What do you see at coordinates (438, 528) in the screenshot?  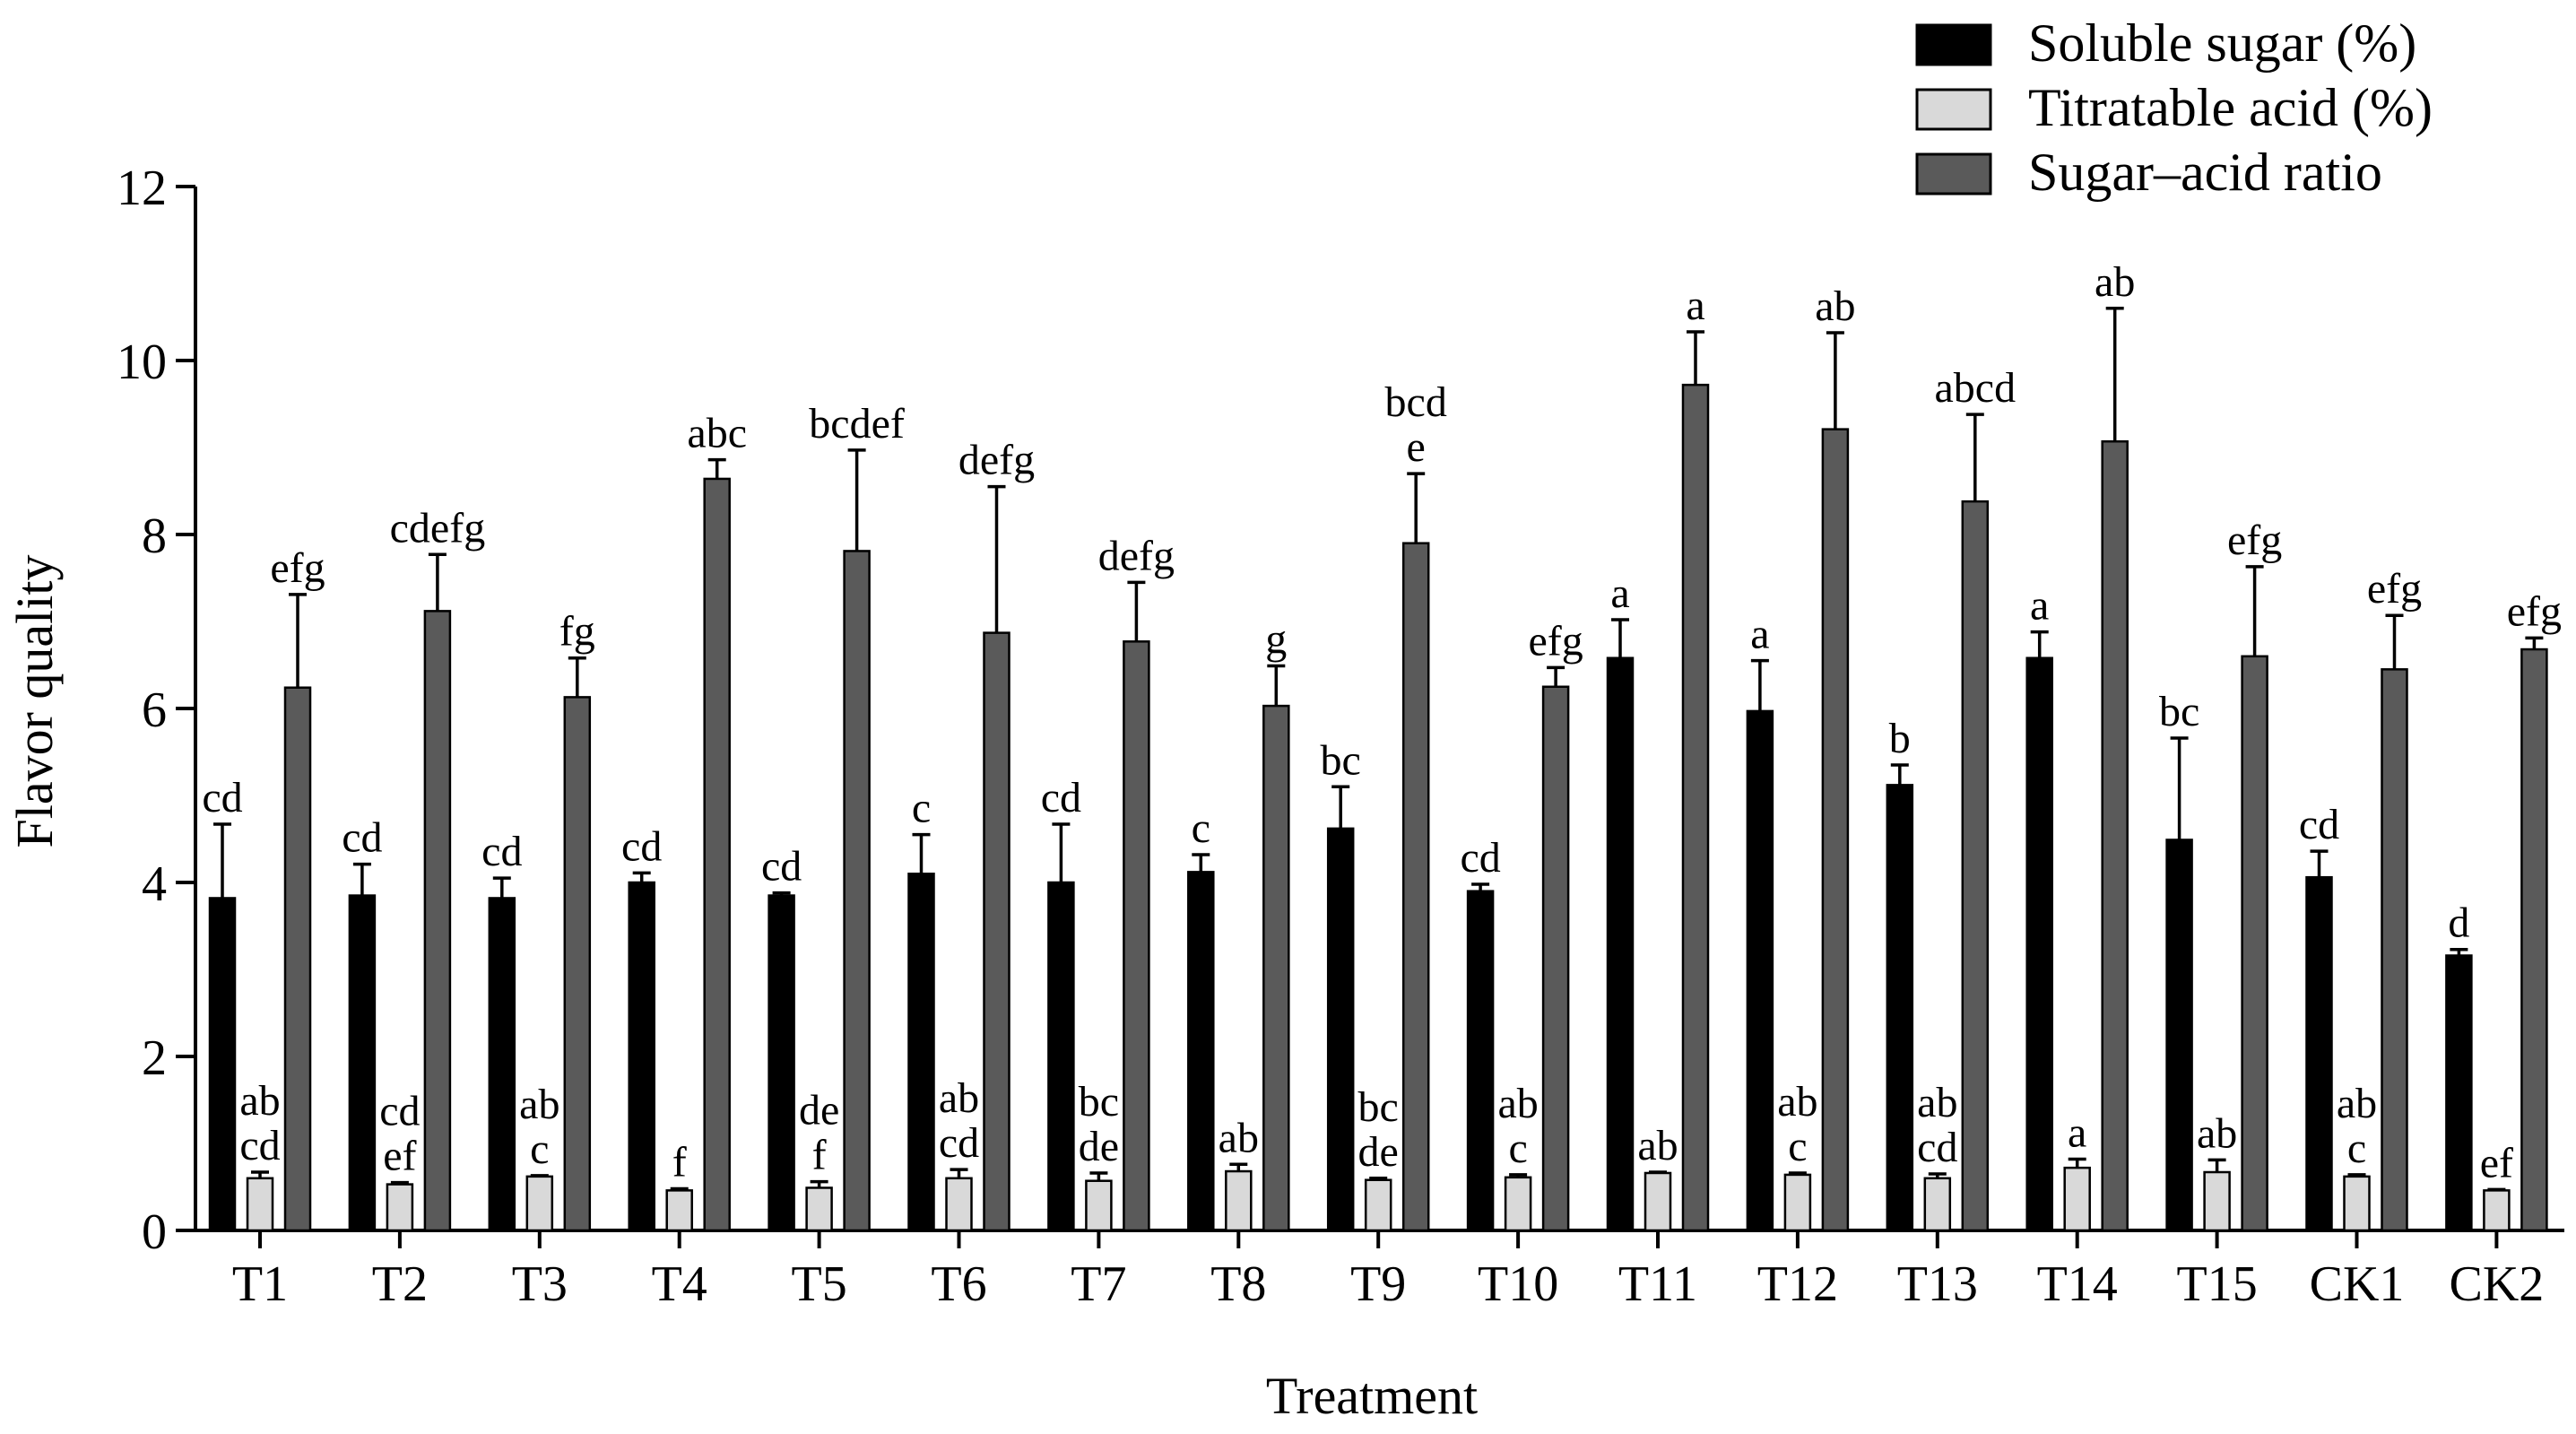 I see `significance-label: cdefg` at bounding box center [438, 528].